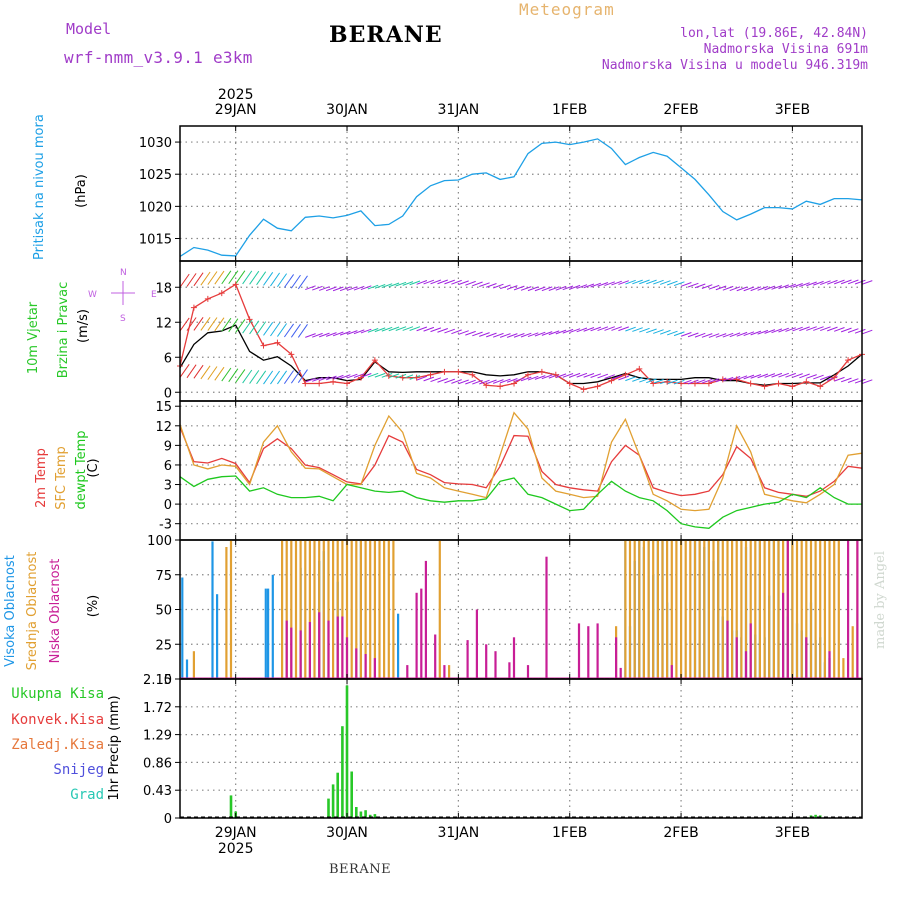 This screenshot has width=900, height=900. Describe the element at coordinates (163, 645) in the screenshot. I see `y-tick-label: 25` at that location.